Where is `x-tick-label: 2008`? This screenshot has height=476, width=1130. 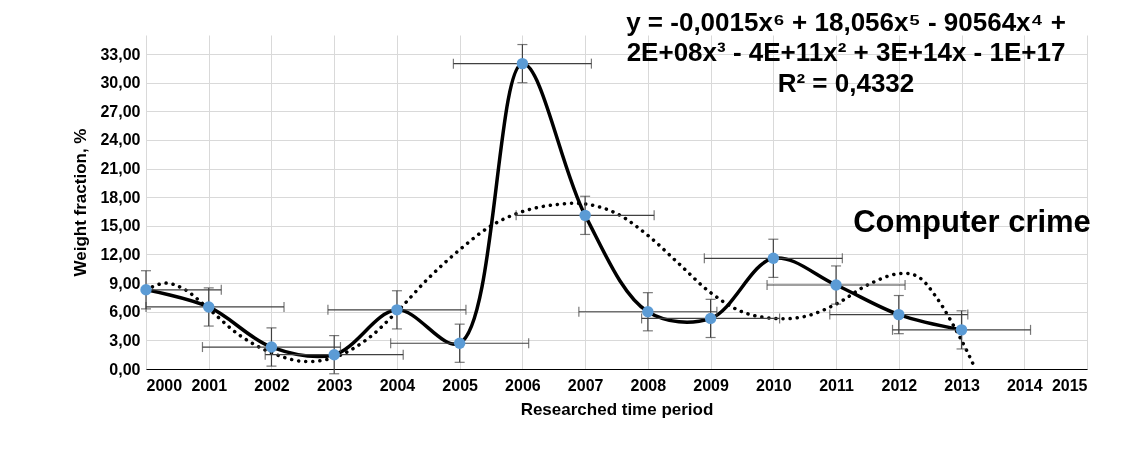 x-tick-label: 2008 is located at coordinates (648, 385).